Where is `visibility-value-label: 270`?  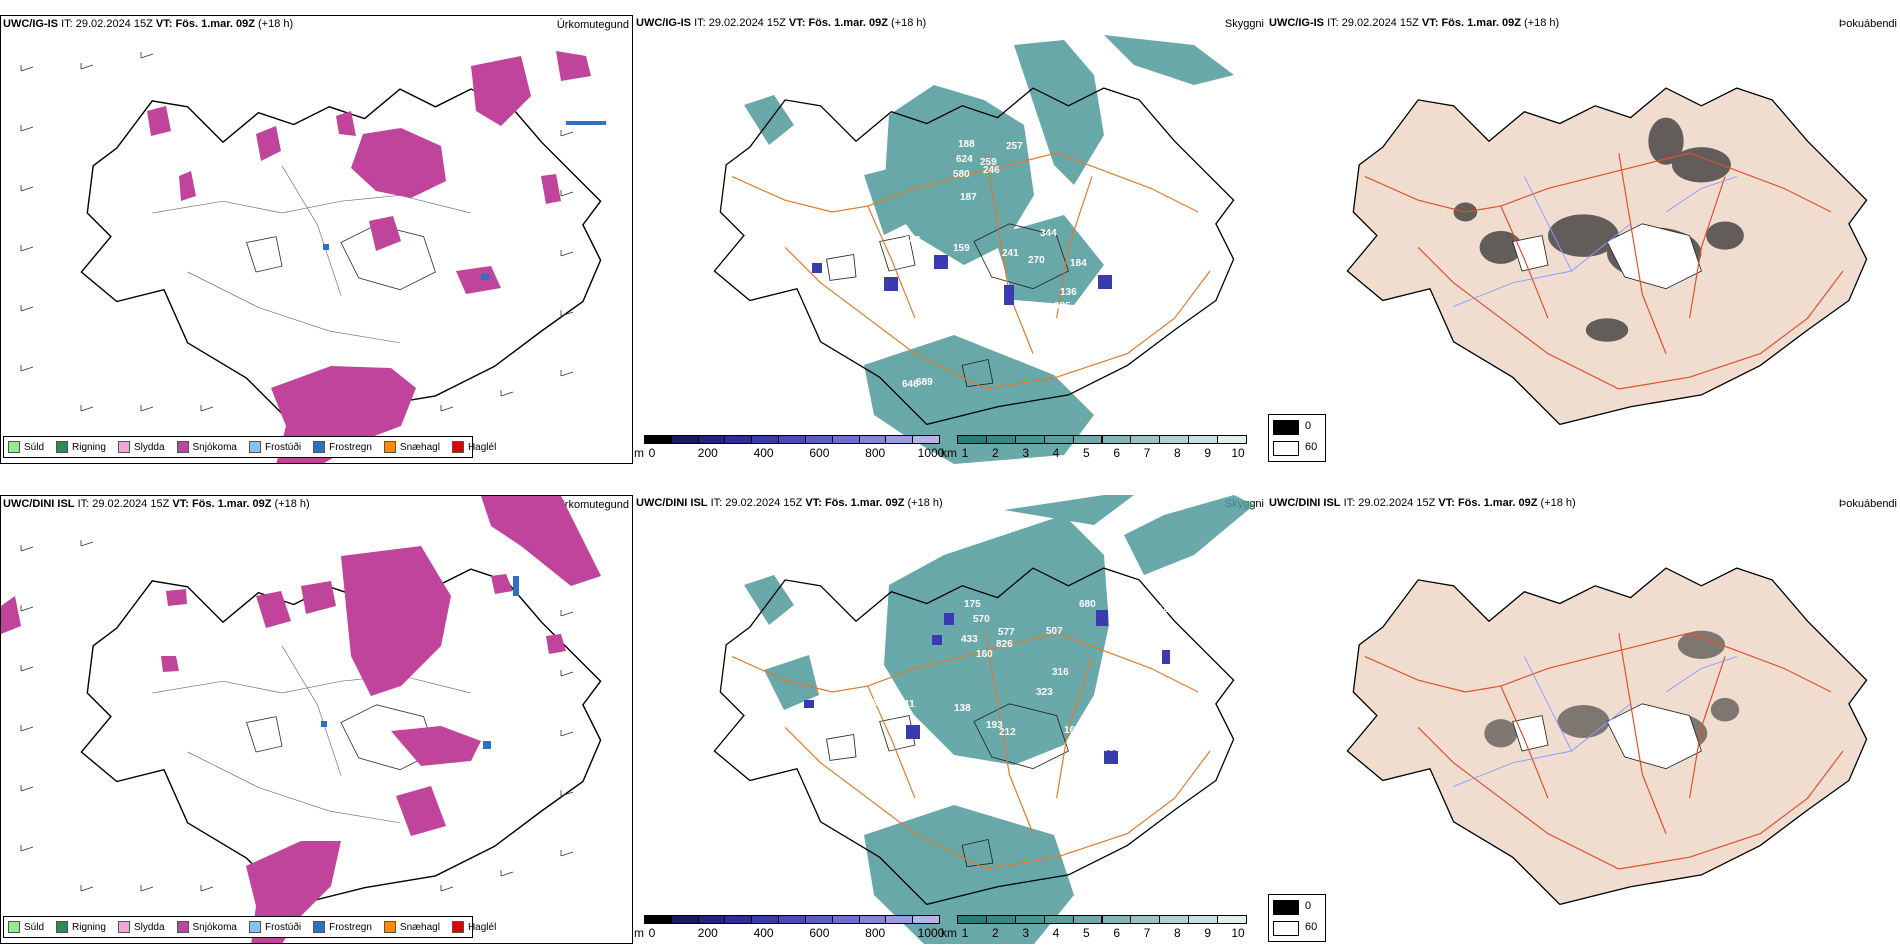 visibility-value-label: 270 is located at coordinates (1036, 260).